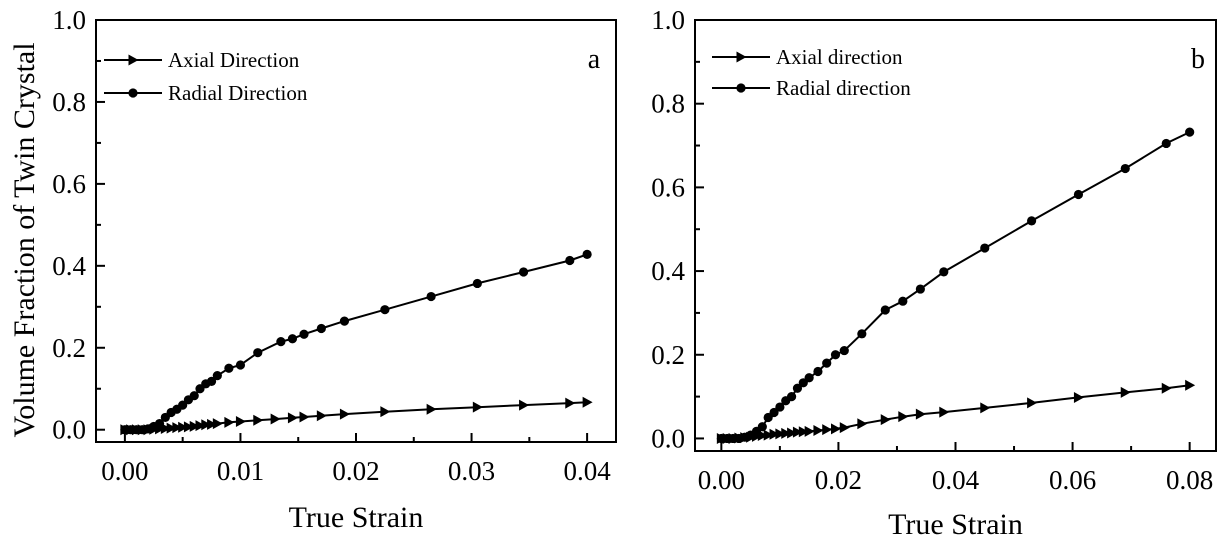 The width and height of the screenshot is (1224, 546). Describe the element at coordinates (955, 524) in the screenshot. I see `x-axis-label: True Strain` at that location.